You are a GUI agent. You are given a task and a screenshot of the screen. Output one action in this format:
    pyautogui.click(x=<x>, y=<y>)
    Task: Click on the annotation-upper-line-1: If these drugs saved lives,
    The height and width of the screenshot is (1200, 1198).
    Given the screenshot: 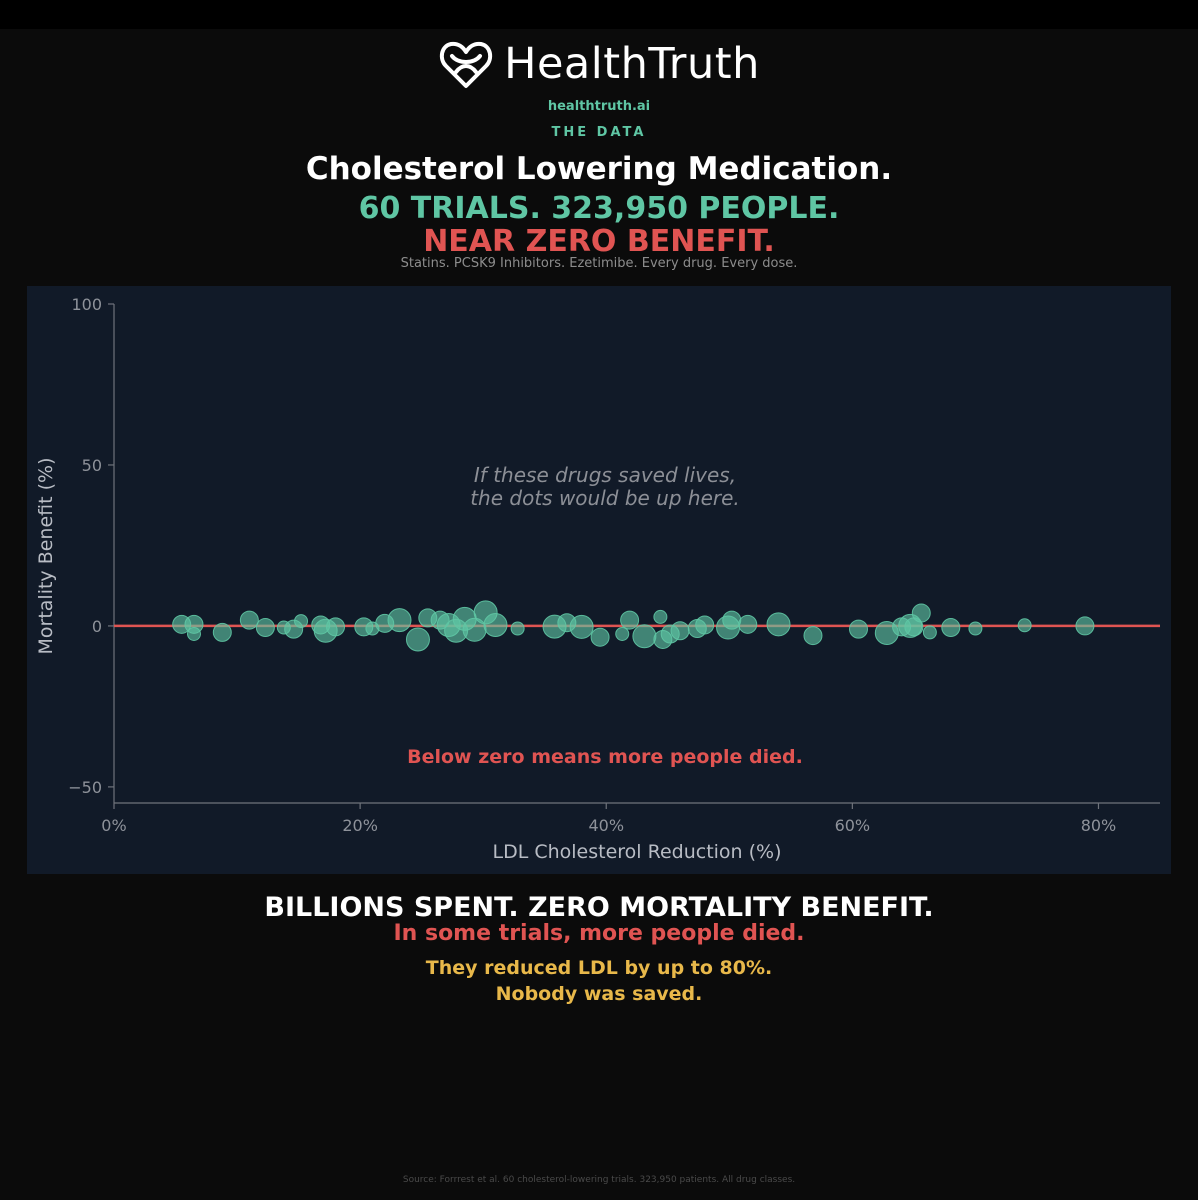 What is the action you would take?
    pyautogui.click(x=605, y=475)
    